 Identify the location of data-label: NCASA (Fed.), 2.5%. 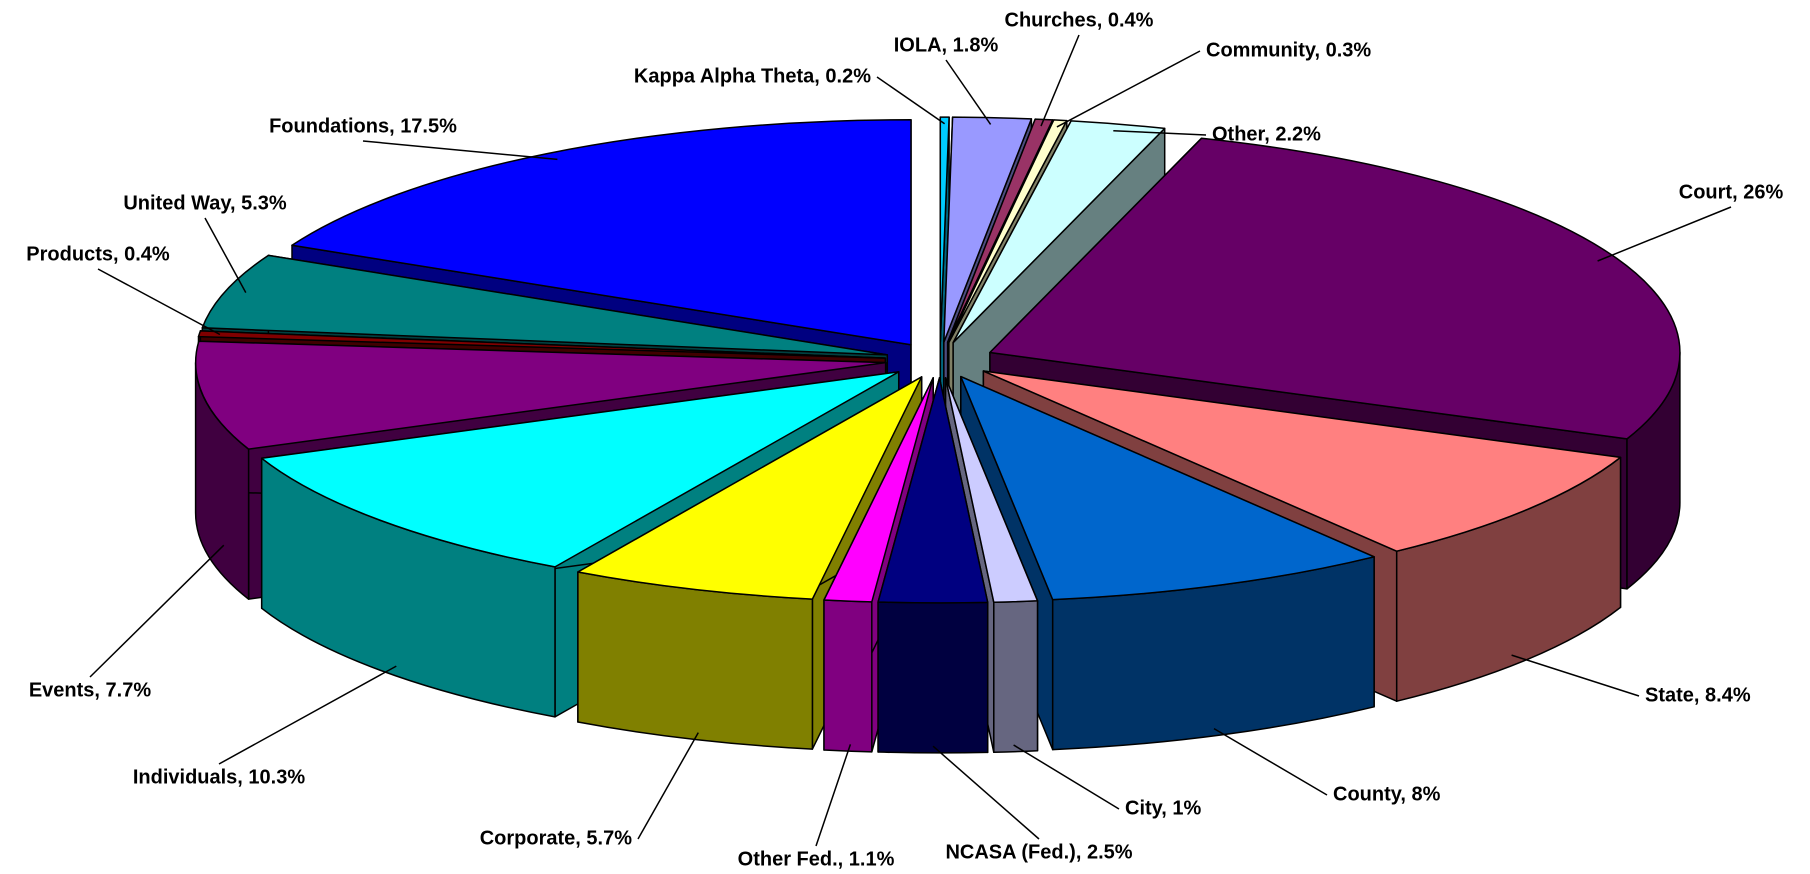
(1038, 852).